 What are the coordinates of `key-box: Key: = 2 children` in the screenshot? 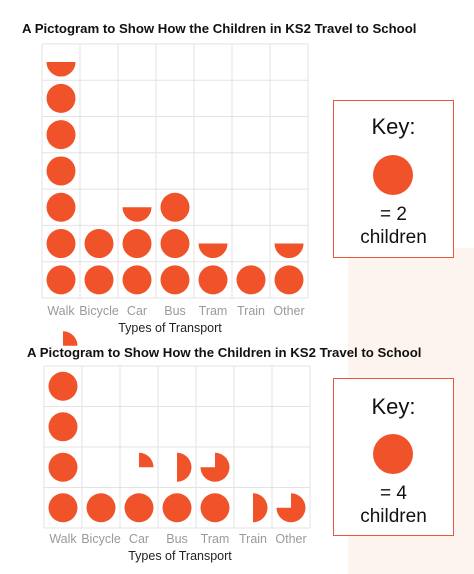 It's located at (393, 179).